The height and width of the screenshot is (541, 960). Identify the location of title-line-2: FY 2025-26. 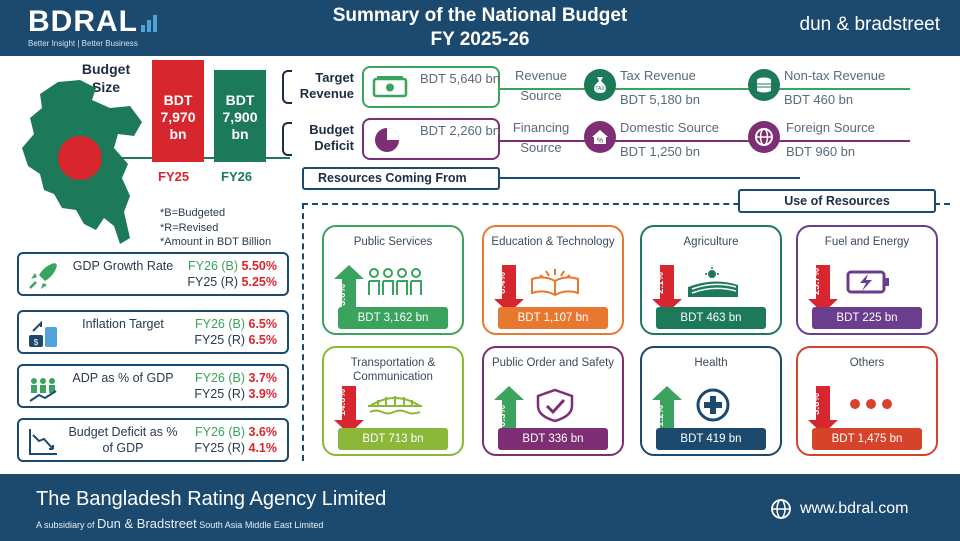
(480, 39).